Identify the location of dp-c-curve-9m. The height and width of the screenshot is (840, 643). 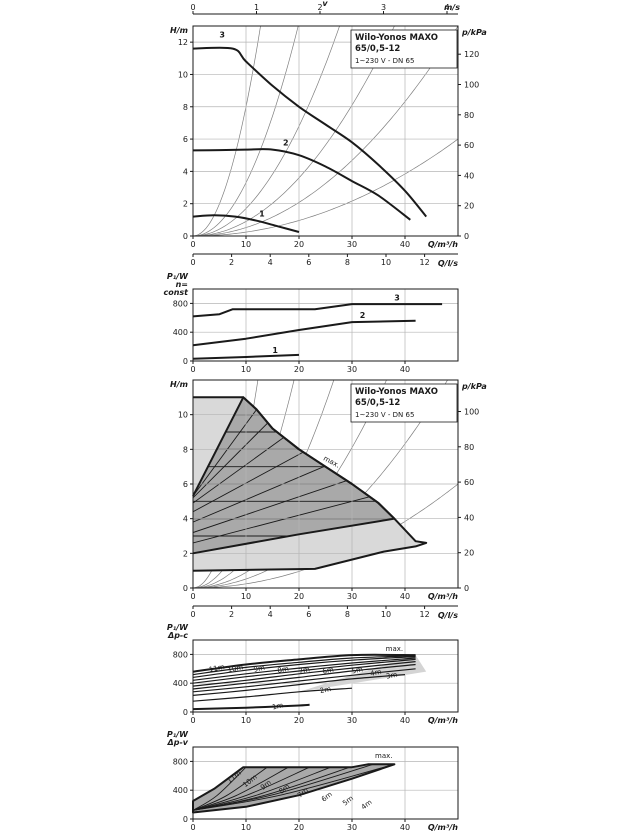
(304, 667).